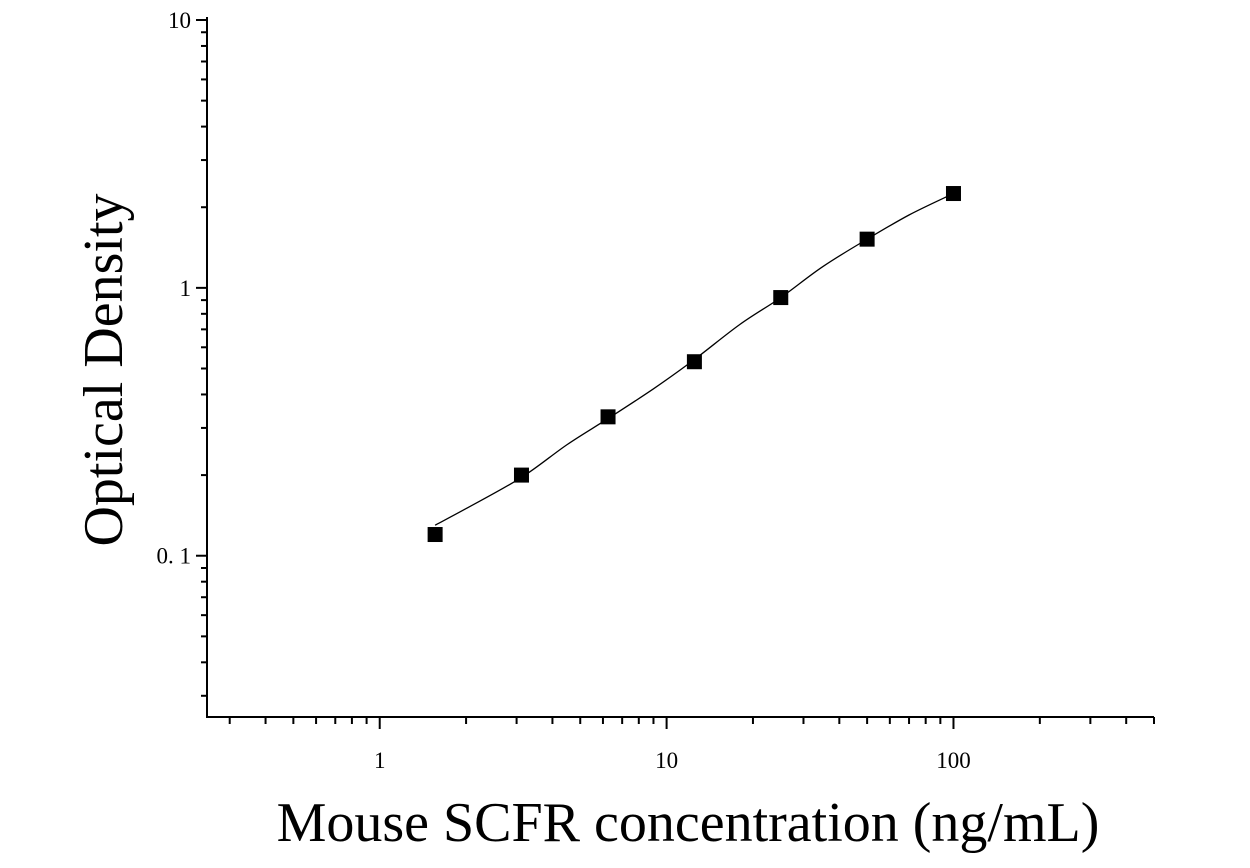 This screenshot has height=868, width=1250. Describe the element at coordinates (104, 369) in the screenshot. I see `y-axis-label: Optical Density` at that location.